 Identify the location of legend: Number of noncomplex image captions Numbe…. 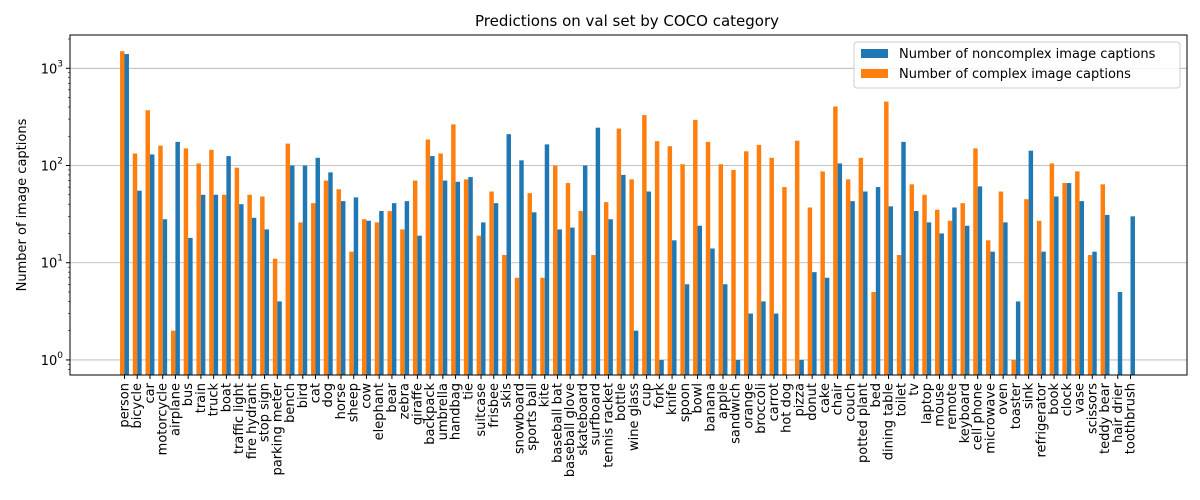
(1017, 65).